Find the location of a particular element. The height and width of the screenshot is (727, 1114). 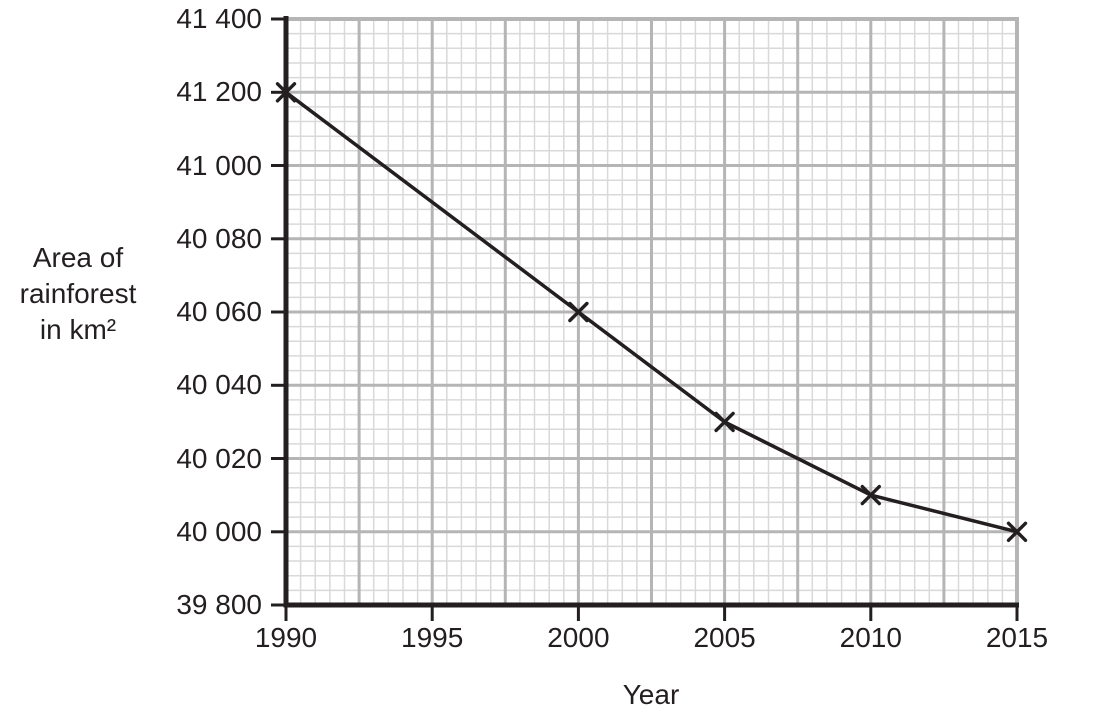

y-tick-label: 41 200 is located at coordinates (219, 92).